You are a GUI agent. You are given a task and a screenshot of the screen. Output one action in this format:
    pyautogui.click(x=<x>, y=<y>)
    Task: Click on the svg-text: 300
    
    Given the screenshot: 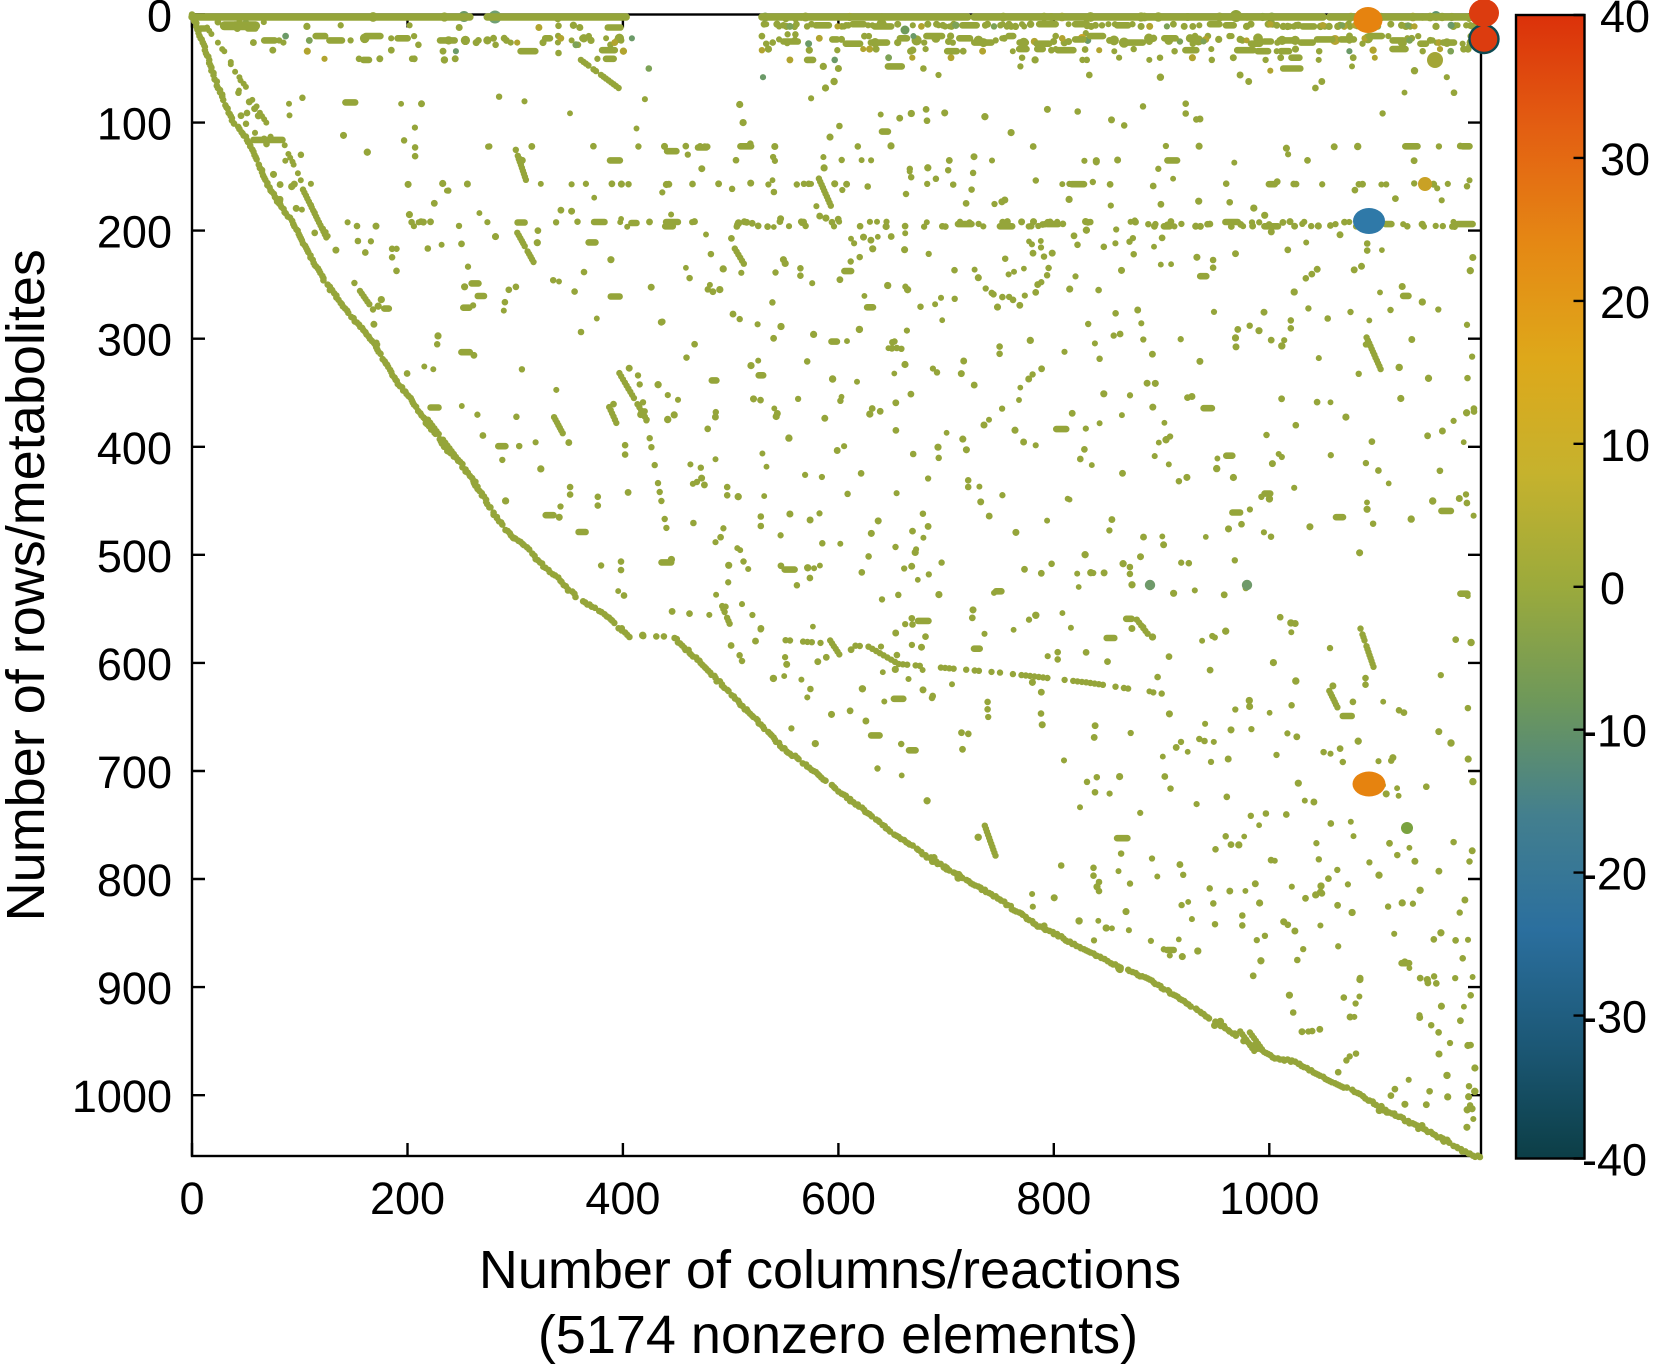 What is the action you would take?
    pyautogui.click(x=134, y=340)
    